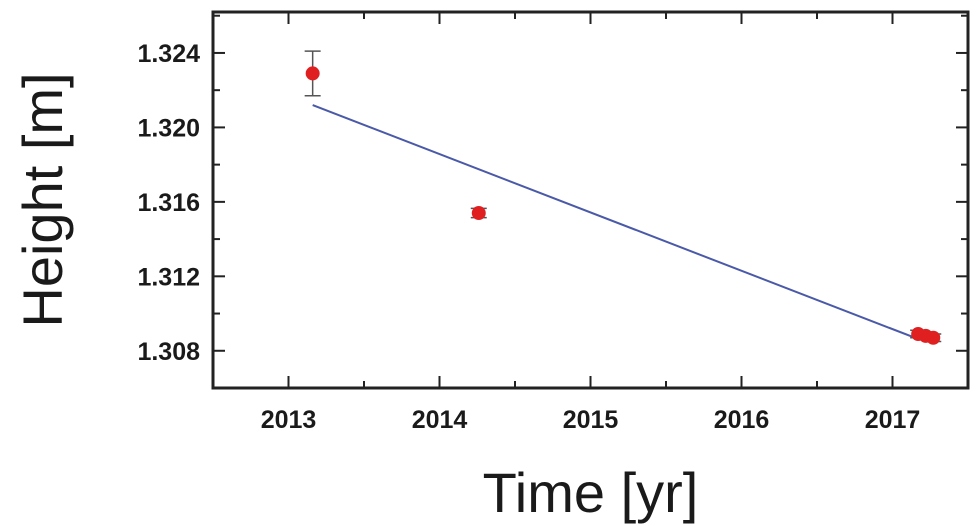  I want to click on x-tick-labels: 2013 2014 2015 2016 2017, so click(591, 420).